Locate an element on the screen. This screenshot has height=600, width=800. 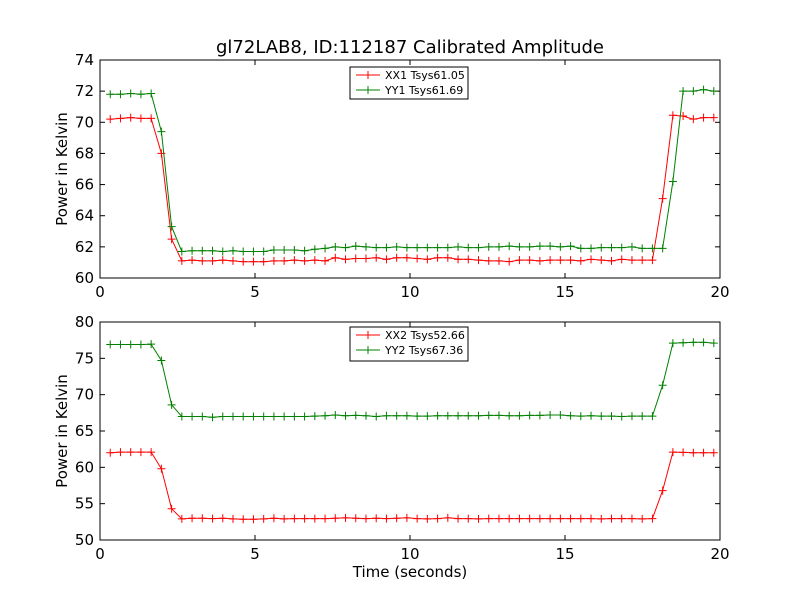
y-axis-label: Power in Kelvin is located at coordinates (62, 169).